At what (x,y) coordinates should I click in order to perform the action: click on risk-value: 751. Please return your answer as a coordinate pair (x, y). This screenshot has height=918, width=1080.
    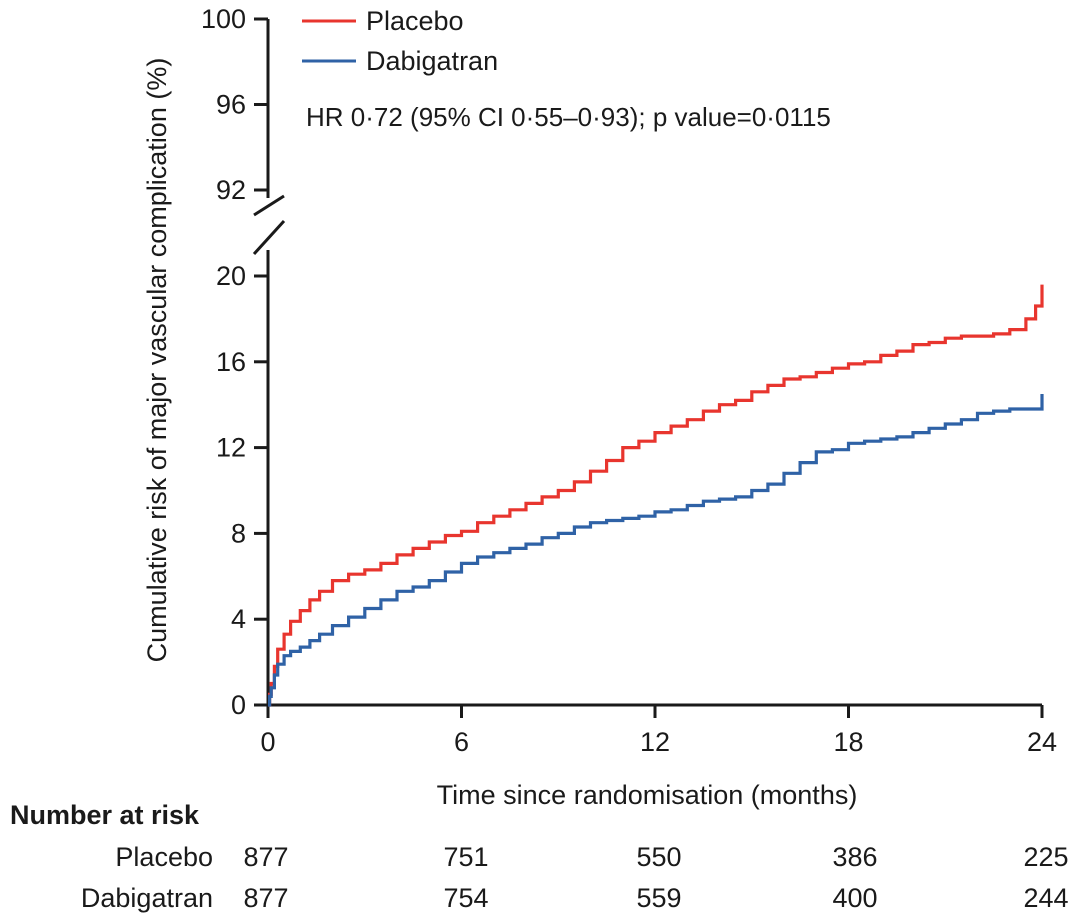
    Looking at the image, I should click on (465, 857).